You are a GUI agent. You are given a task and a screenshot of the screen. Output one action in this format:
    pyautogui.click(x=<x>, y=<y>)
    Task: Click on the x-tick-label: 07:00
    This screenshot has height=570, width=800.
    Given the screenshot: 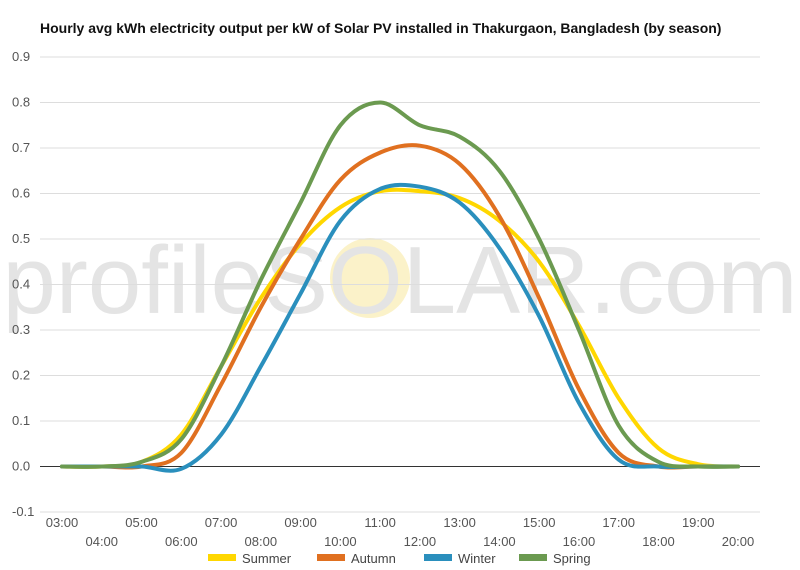 What is the action you would take?
    pyautogui.click(x=221, y=522)
    